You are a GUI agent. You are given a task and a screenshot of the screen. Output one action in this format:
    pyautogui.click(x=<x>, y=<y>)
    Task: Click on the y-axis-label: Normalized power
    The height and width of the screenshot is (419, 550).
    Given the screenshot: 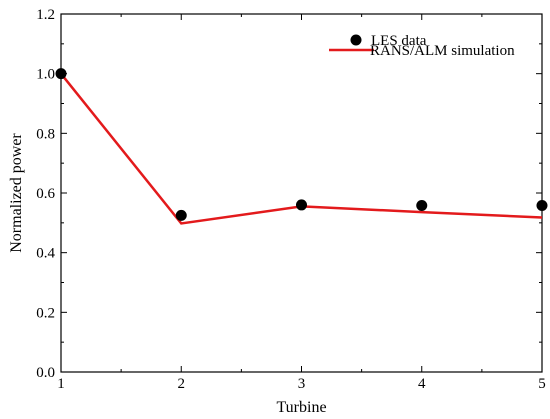 What is the action you would take?
    pyautogui.click(x=16, y=193)
    